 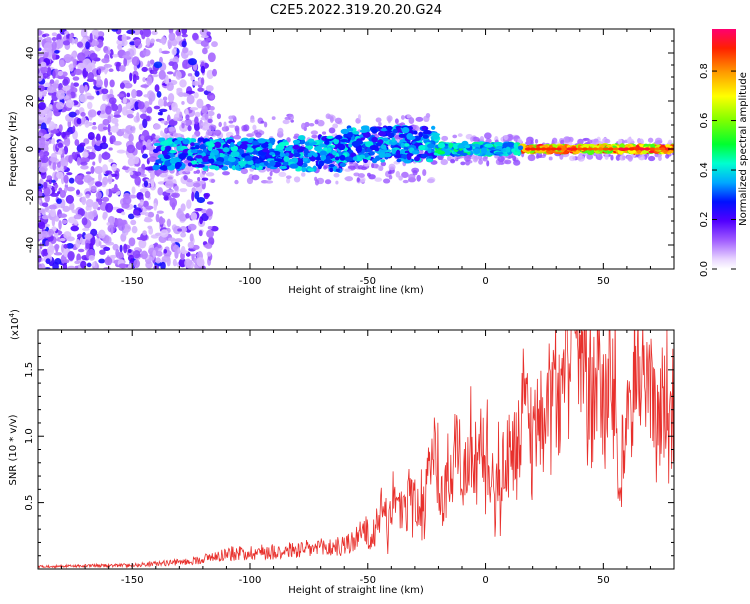 I want to click on x-tick-label: -100, so click(x=250, y=281).